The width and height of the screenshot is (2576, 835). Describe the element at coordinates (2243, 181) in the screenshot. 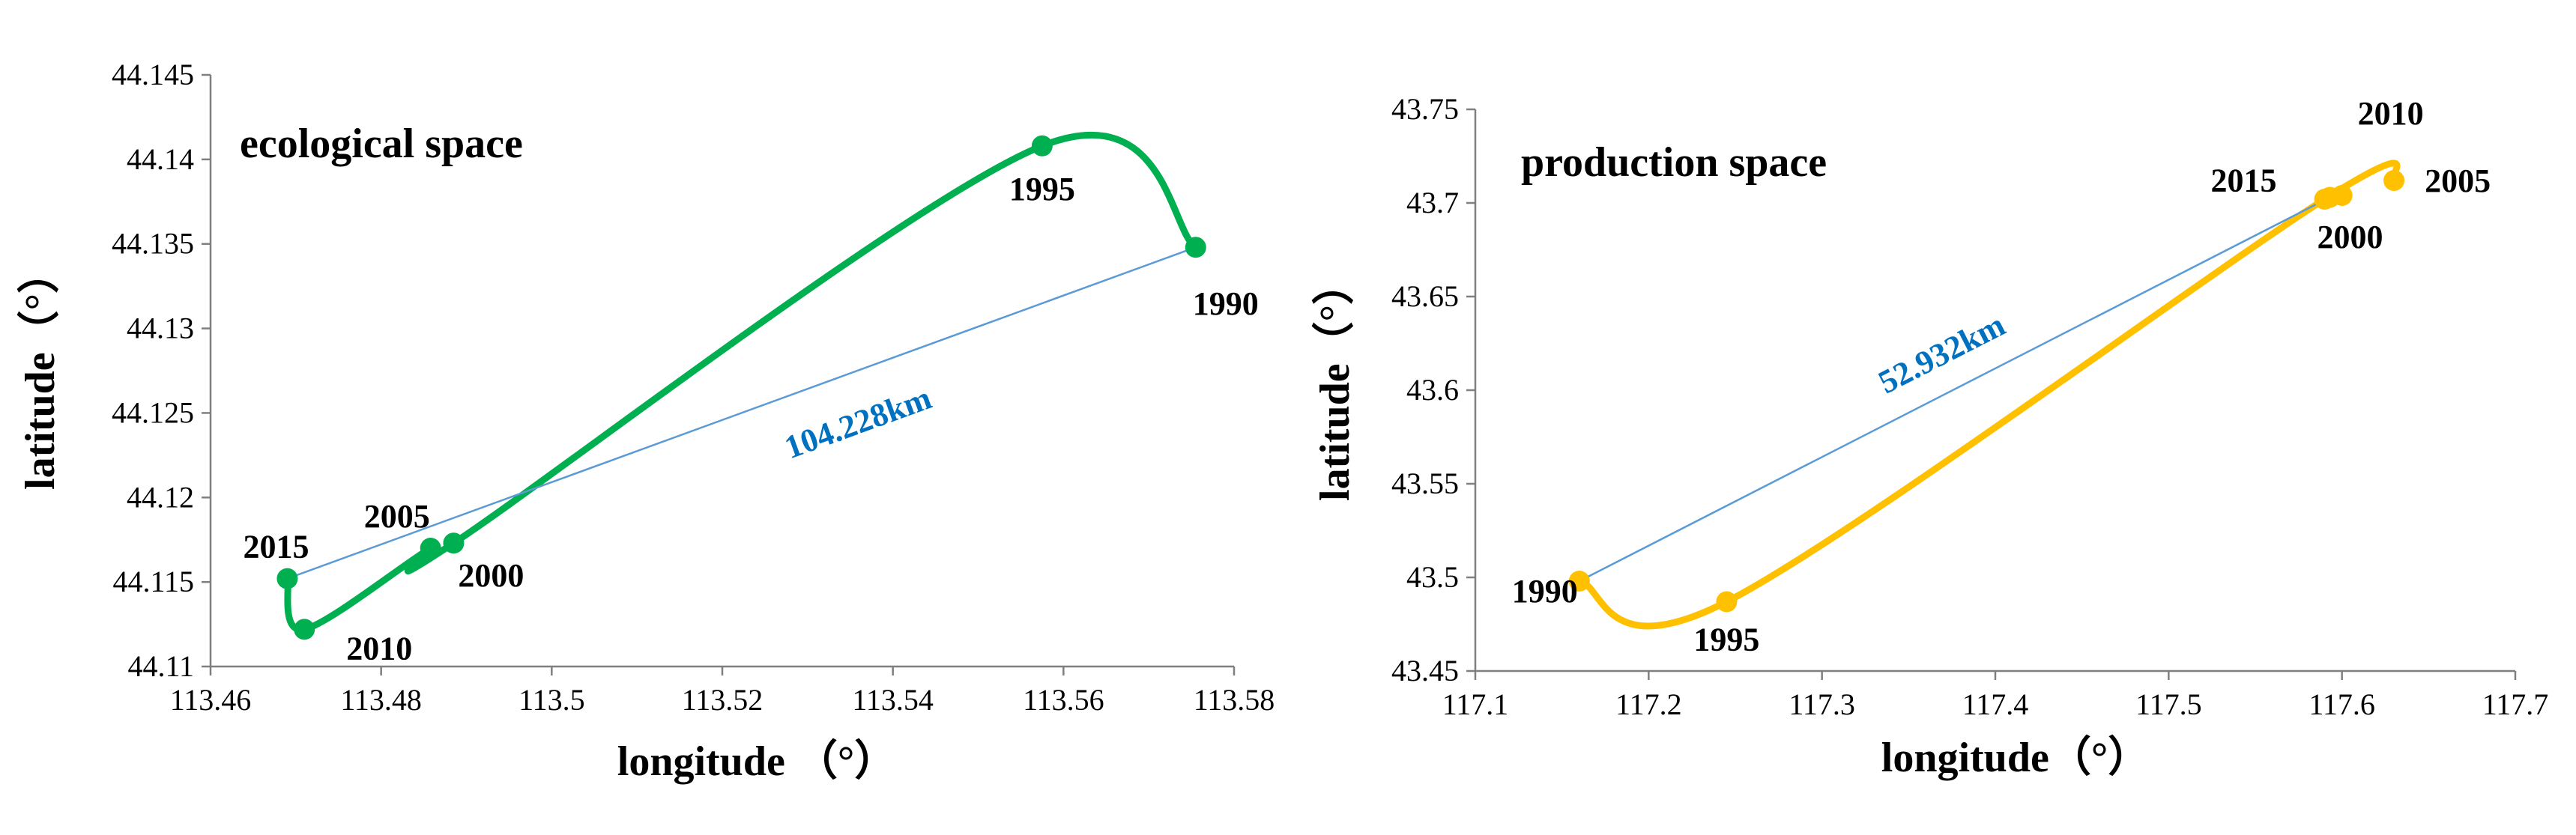

I see `production-point-label-2015: 2015` at that location.